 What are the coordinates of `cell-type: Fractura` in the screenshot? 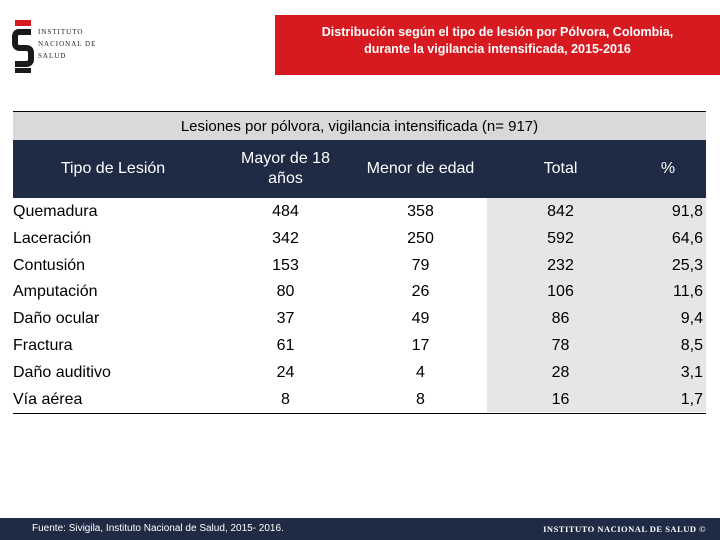 It's located at (43, 345).